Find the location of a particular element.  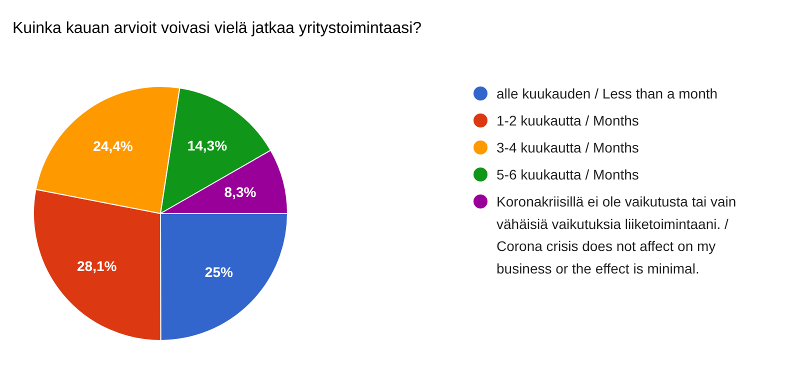

data-label: 24,4% is located at coordinates (113, 146).